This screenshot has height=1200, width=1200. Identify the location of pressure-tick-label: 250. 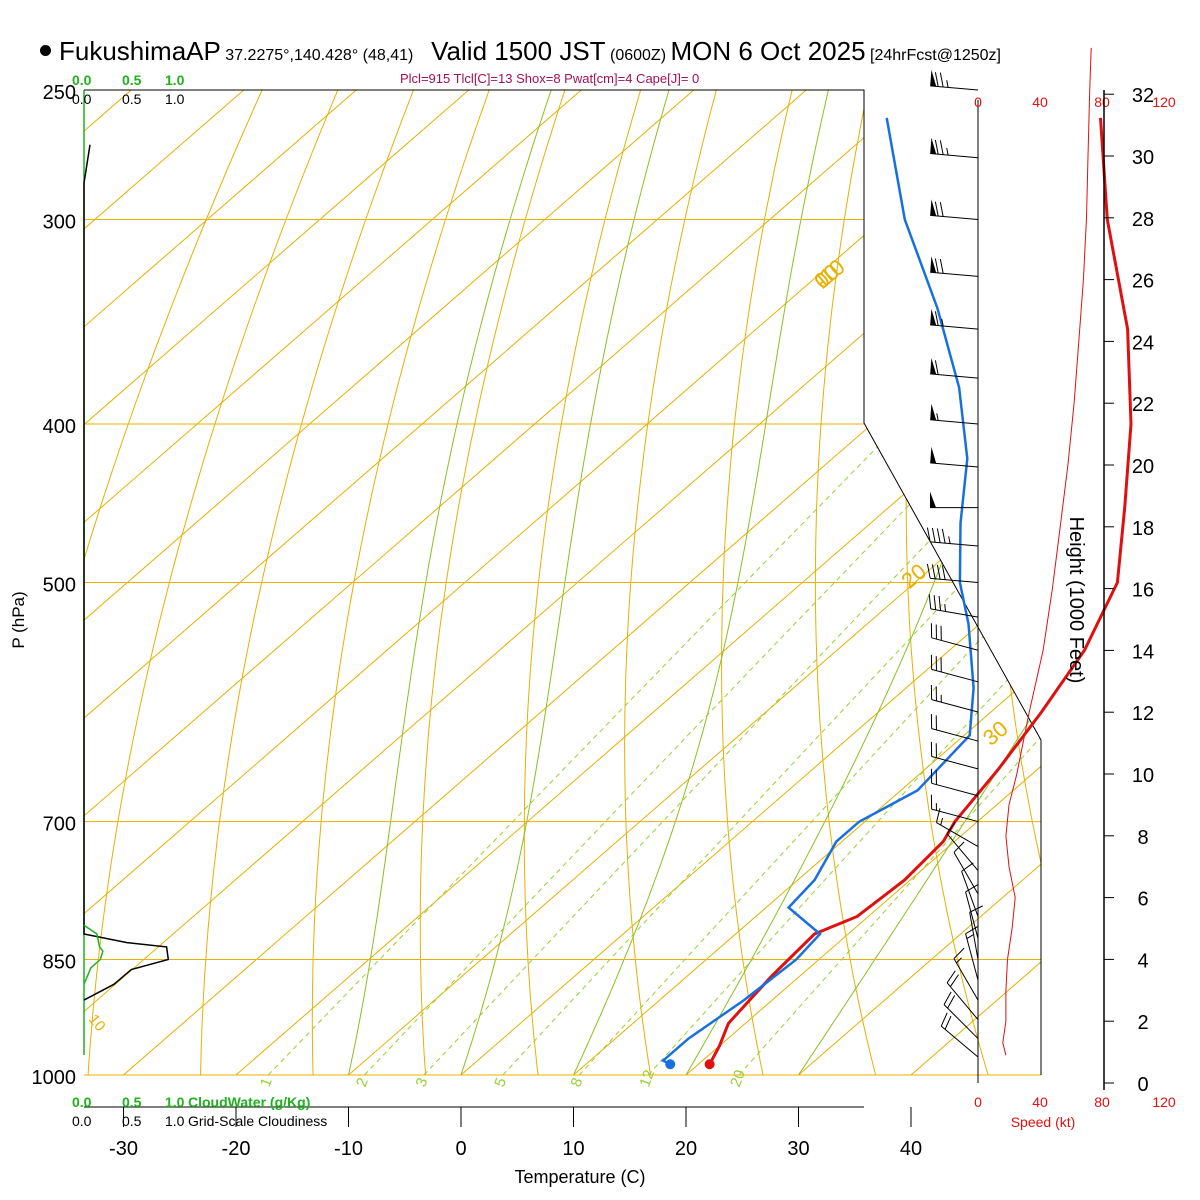
(59, 93).